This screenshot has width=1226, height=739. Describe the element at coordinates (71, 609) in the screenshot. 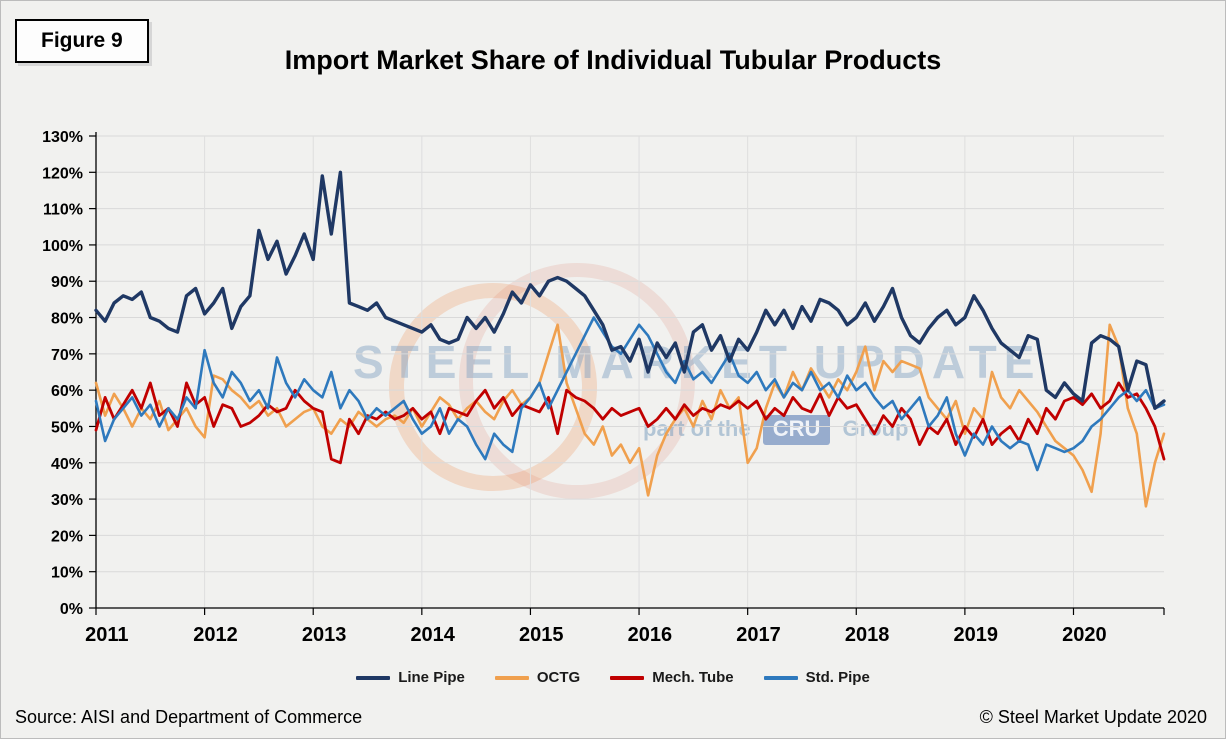

I see `svg-text: 0%` at that location.